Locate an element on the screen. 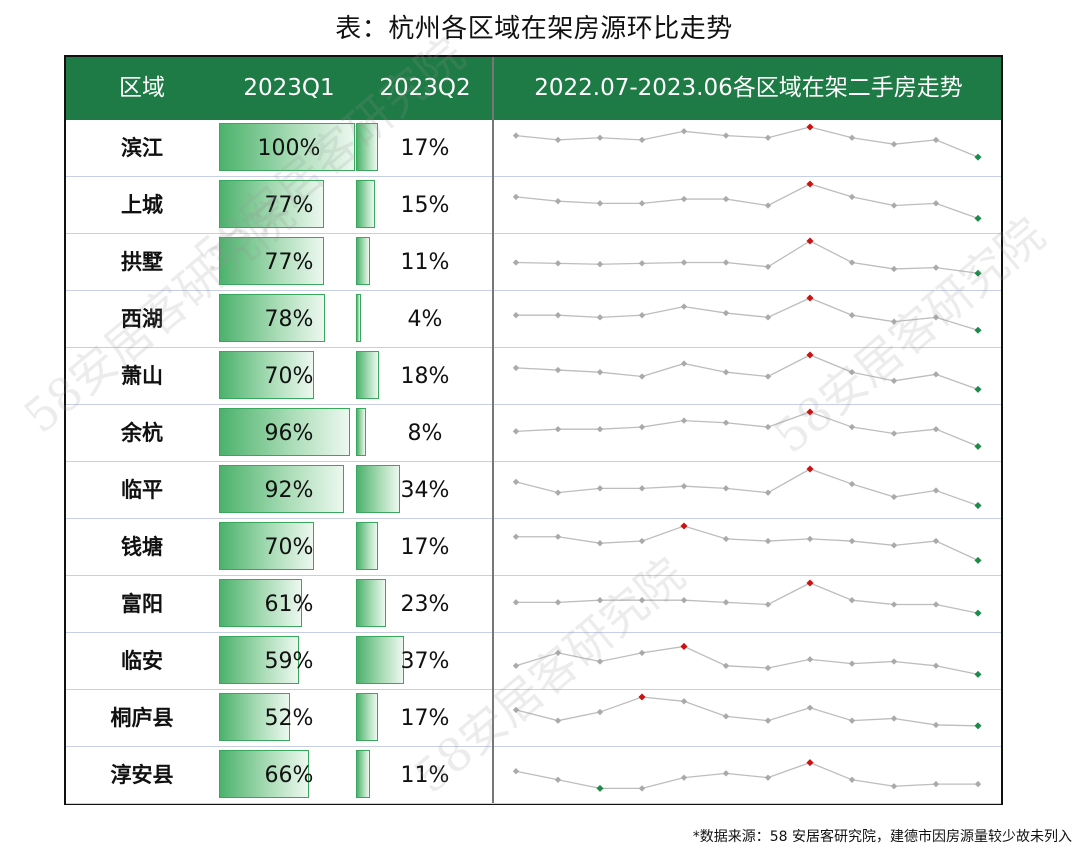 This screenshot has width=1080, height=859. q1-value: 59% is located at coordinates (289, 661).